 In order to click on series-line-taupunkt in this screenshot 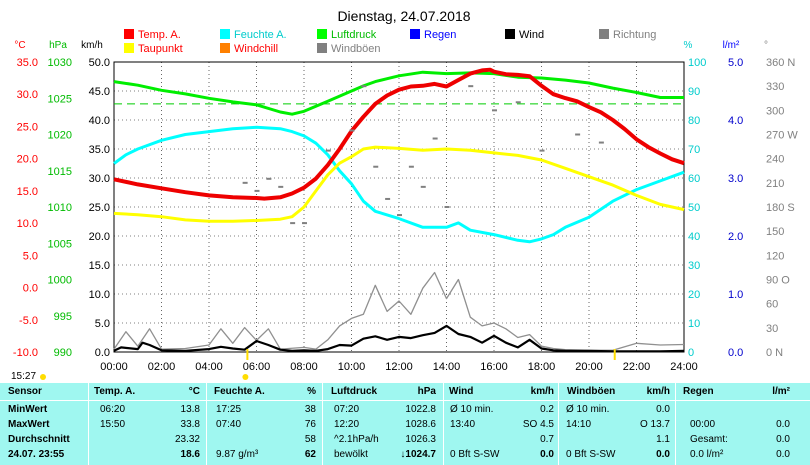, I will do `click(399, 184)`.